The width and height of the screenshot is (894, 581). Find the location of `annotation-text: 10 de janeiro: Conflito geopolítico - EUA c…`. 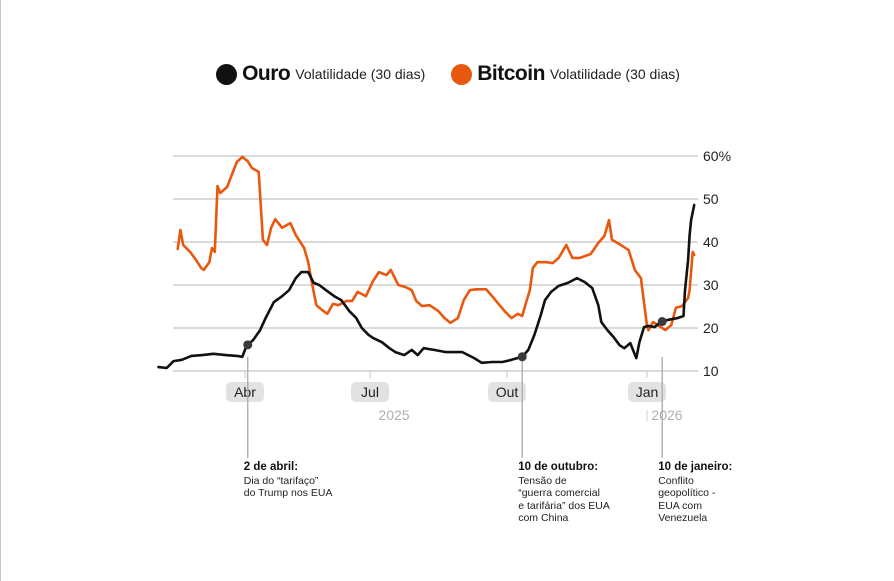

annotation-text: 10 de janeiro: Conflito geopolítico - EUA c… is located at coordinates (695, 493).